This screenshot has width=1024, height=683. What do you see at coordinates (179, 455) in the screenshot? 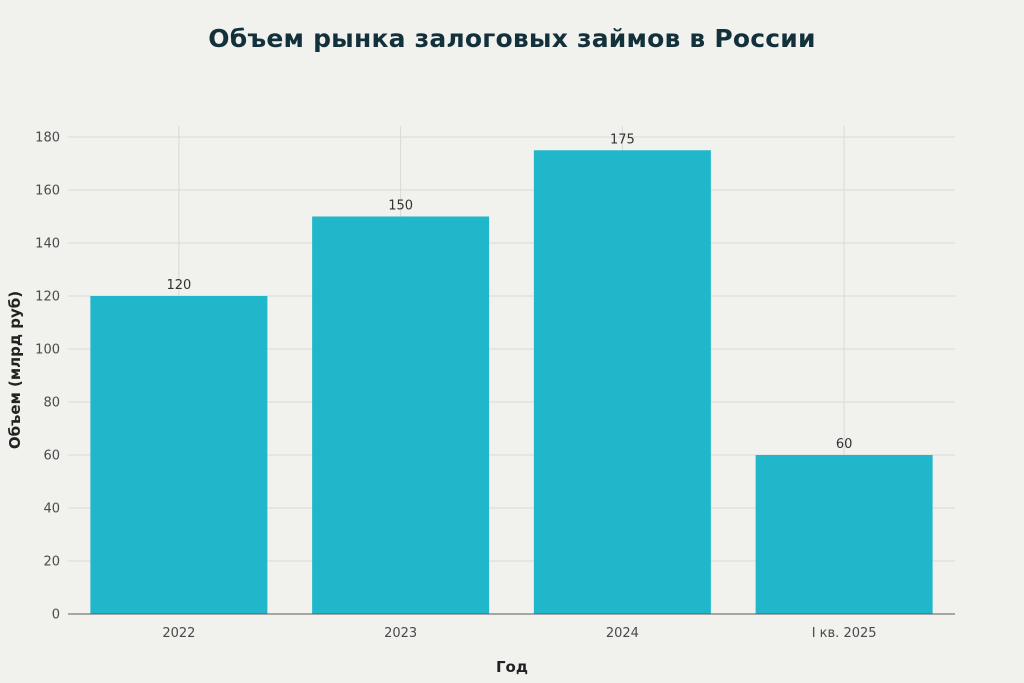
I see `bar-2022` at bounding box center [179, 455].